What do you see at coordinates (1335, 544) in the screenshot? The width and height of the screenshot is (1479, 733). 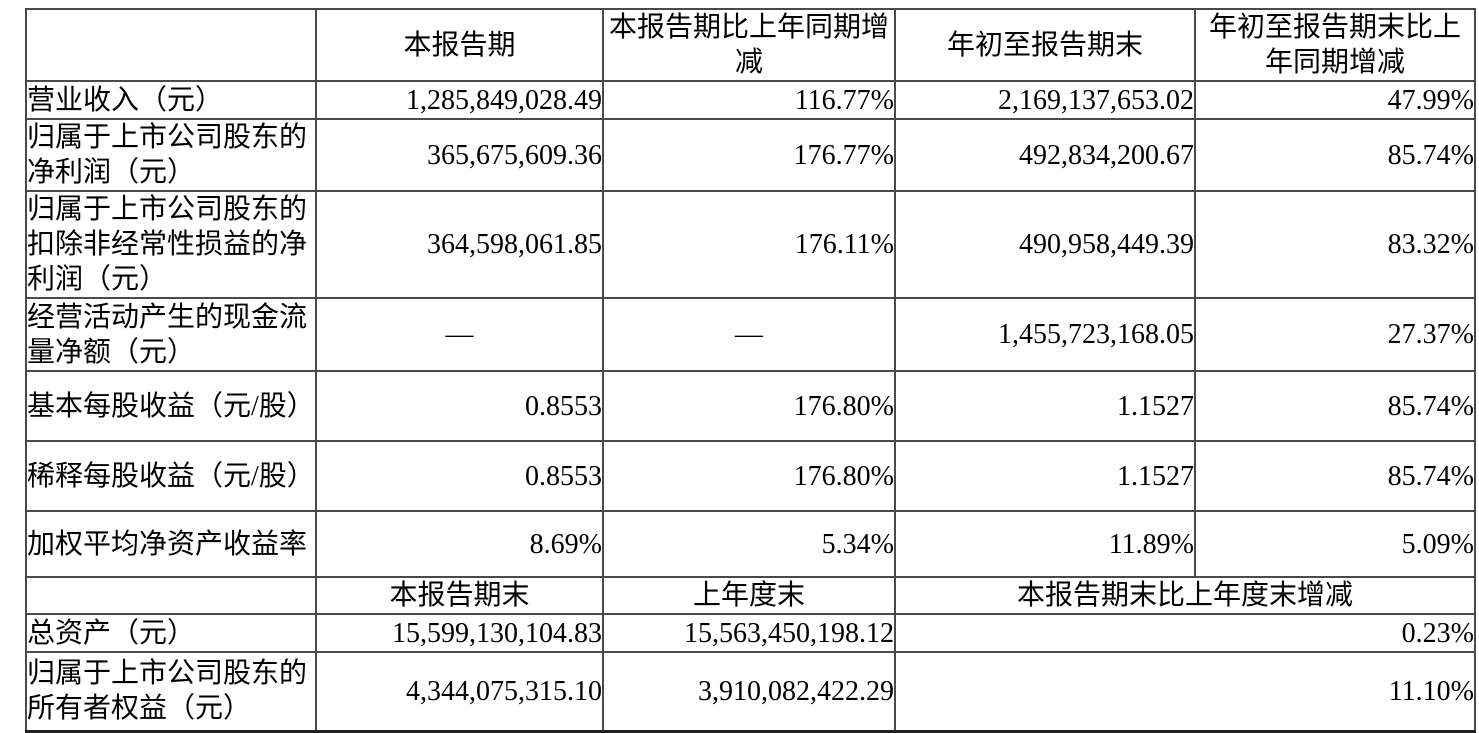 I see `value-cell-ytd-yoy-change: 5.09%` at bounding box center [1335, 544].